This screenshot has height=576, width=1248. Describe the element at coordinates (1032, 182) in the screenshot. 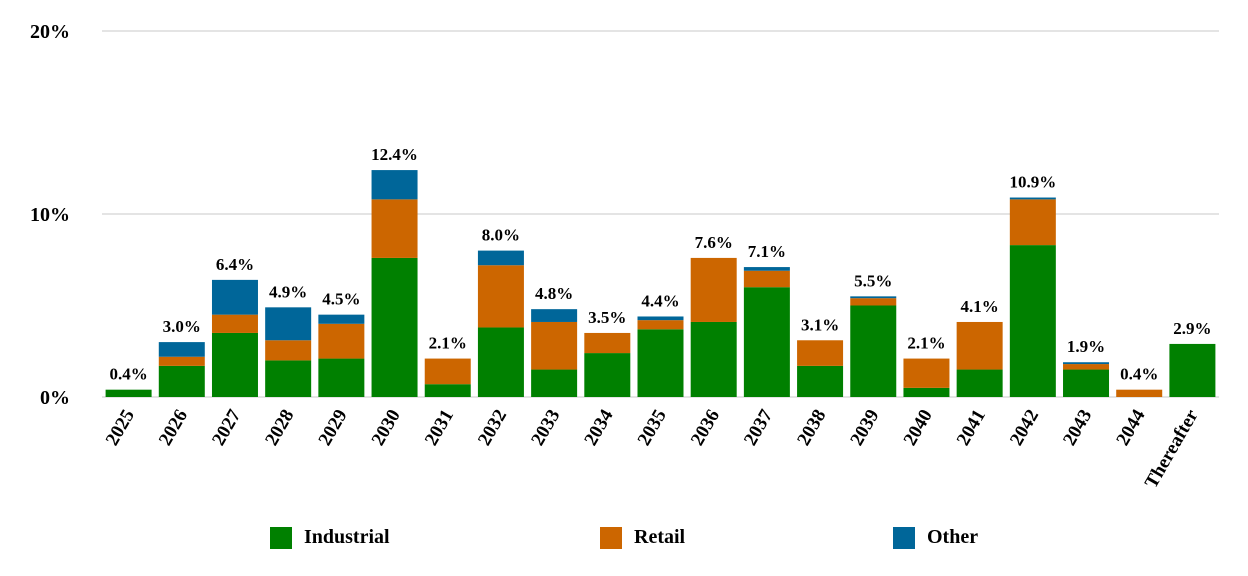

I see `total-label: 10.9%` at that location.